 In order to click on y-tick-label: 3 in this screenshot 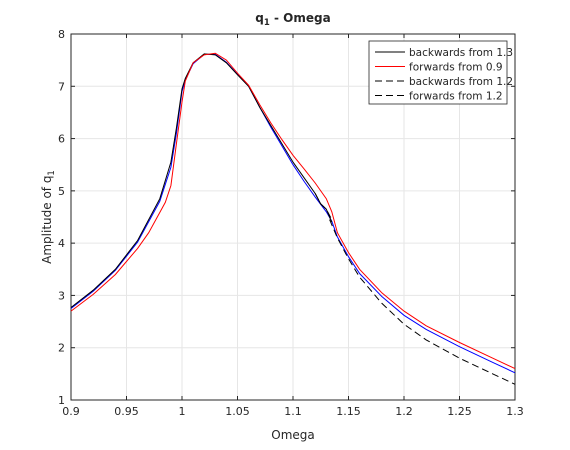, I will do `click(61, 295)`.